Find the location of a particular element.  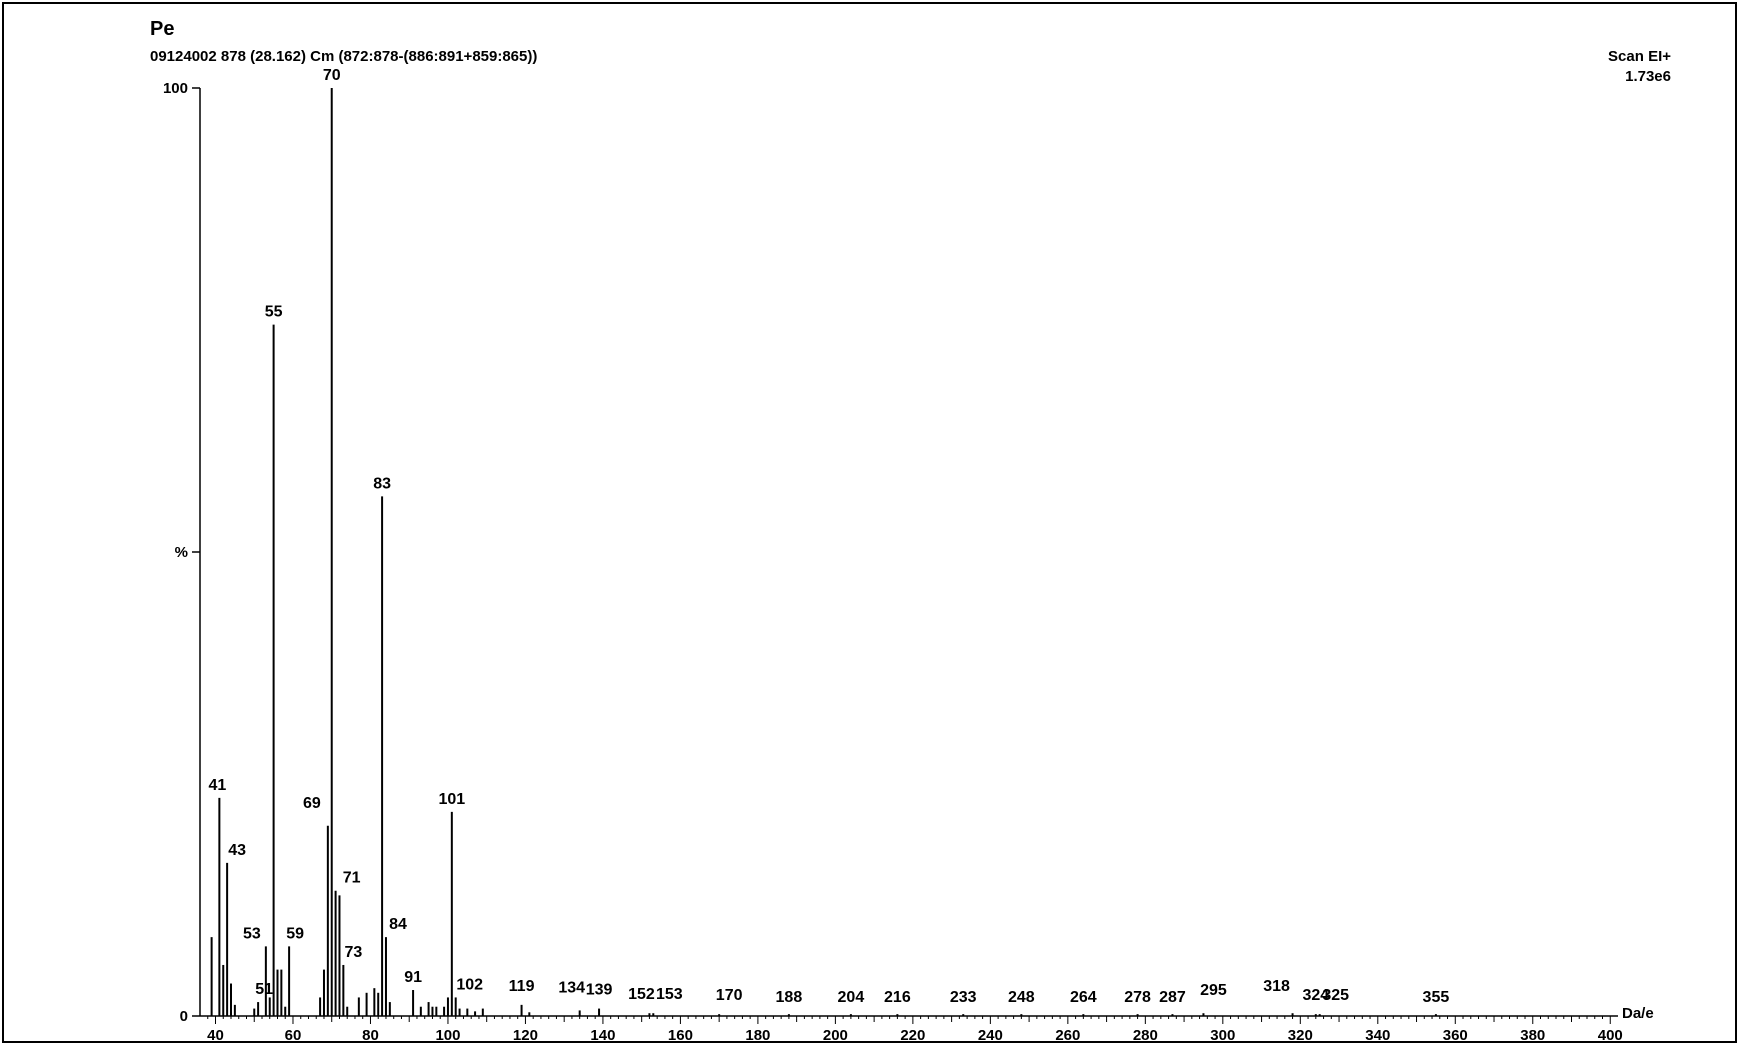

x-tick-label: 200 is located at coordinates (835, 1035).